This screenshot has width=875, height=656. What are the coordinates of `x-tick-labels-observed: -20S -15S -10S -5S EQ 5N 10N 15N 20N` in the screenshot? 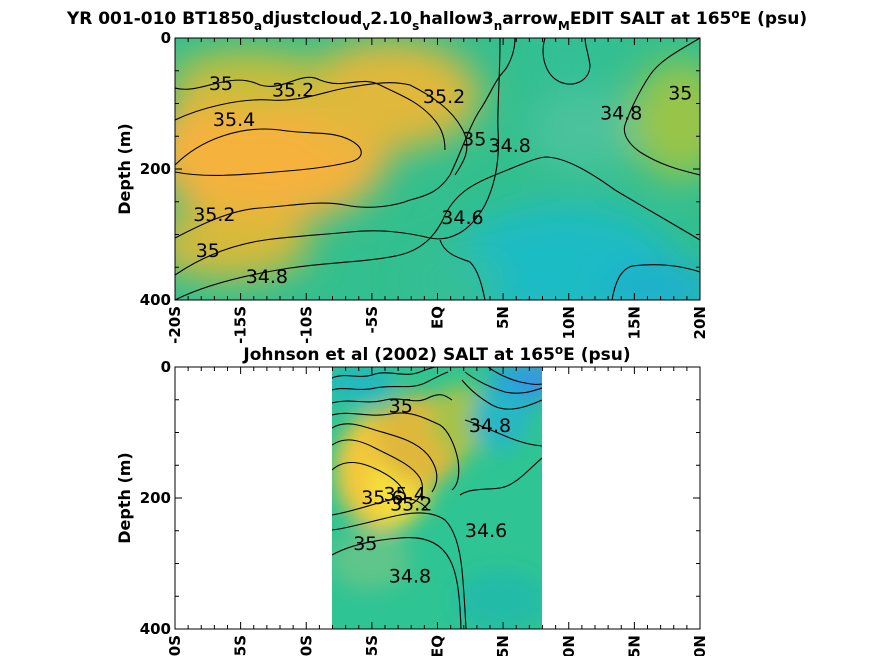 It's located at (437, 645).